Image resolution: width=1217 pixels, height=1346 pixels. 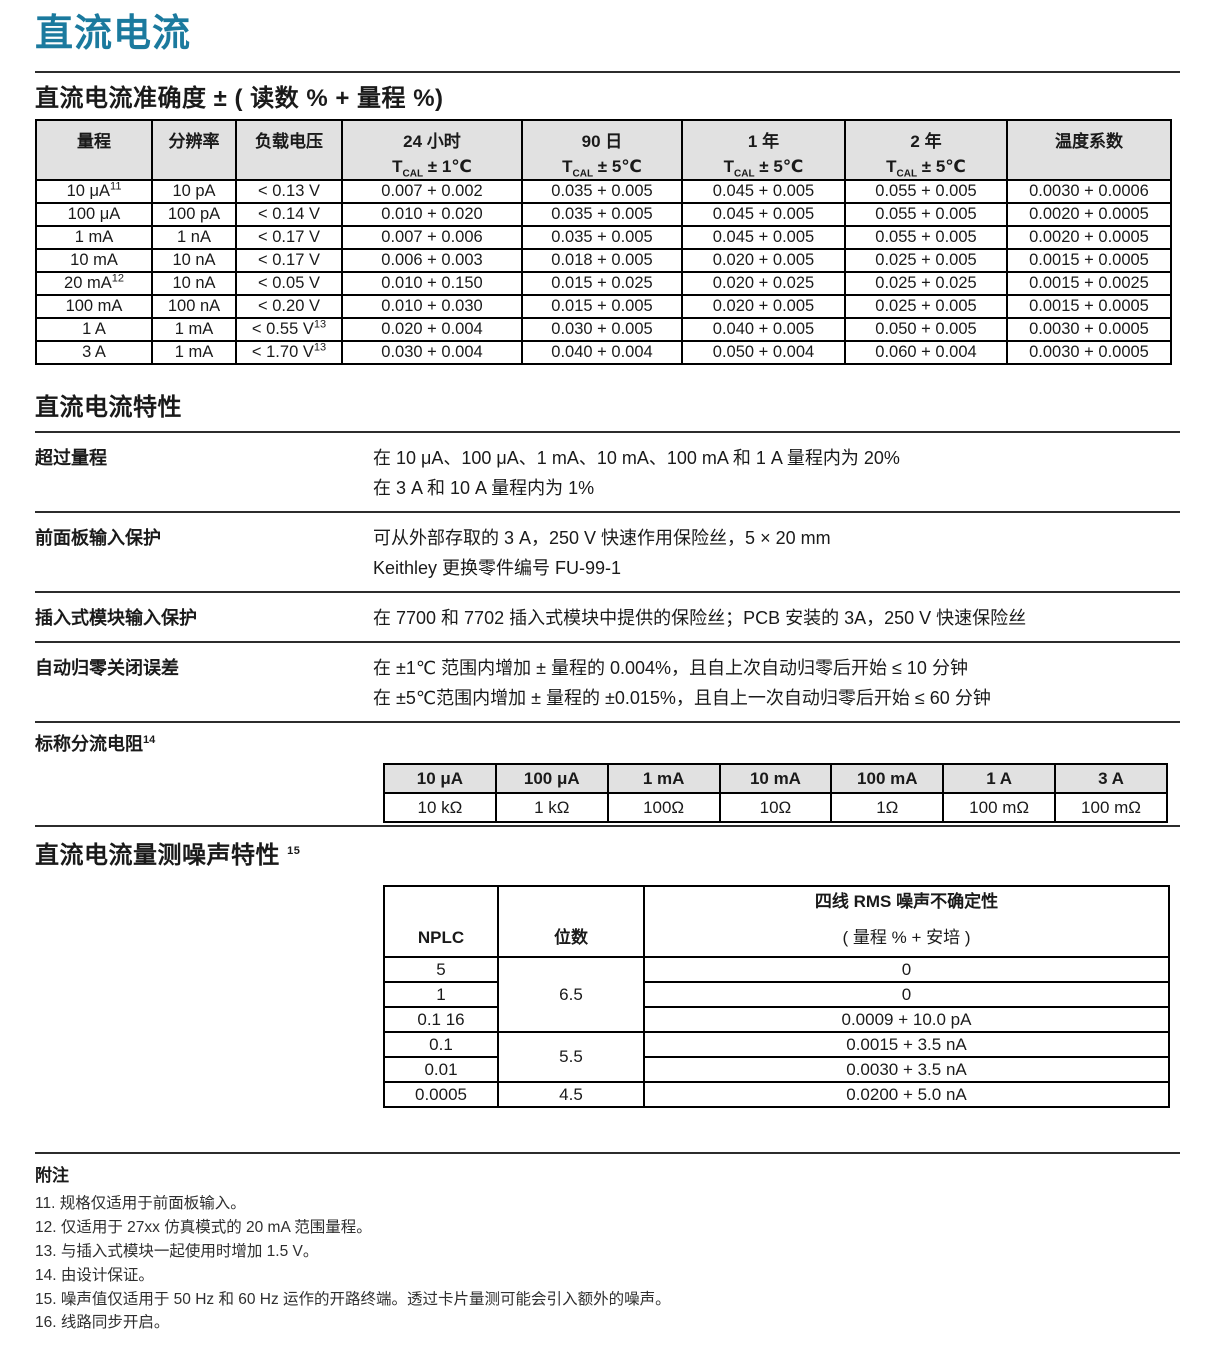 I want to click on column-header-nplc: NPLC, so click(x=441, y=922).